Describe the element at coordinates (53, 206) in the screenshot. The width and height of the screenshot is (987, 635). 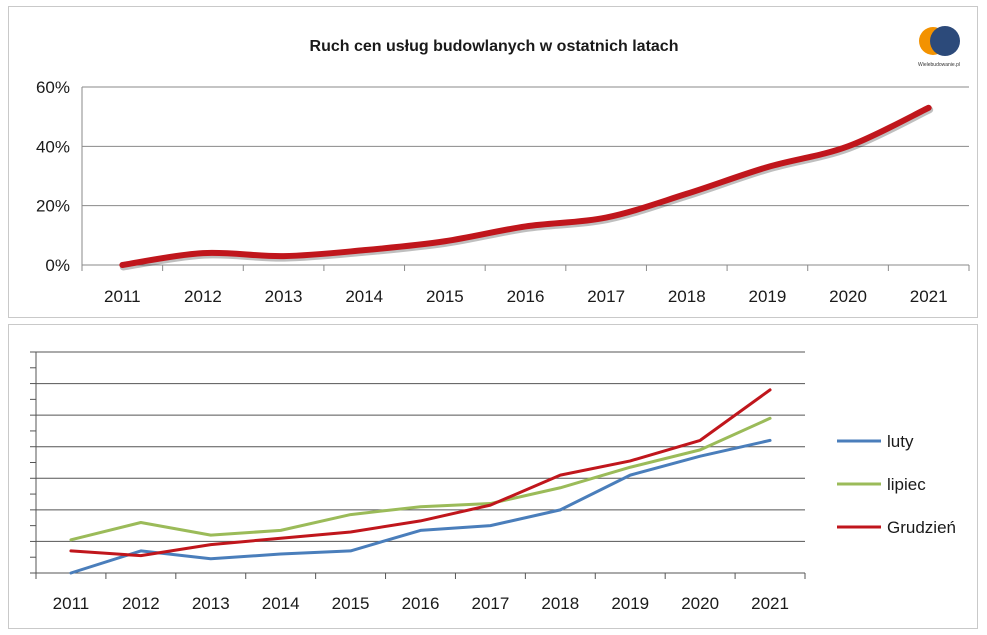
I see `y-tick-label: 20%` at that location.